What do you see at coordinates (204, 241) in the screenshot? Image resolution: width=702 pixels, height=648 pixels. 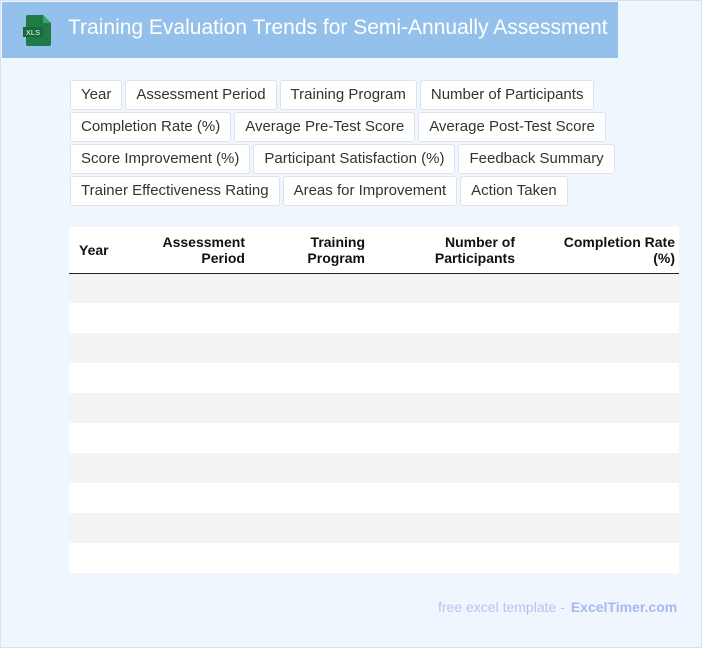 I see `column-header-label: Assessment` at bounding box center [204, 241].